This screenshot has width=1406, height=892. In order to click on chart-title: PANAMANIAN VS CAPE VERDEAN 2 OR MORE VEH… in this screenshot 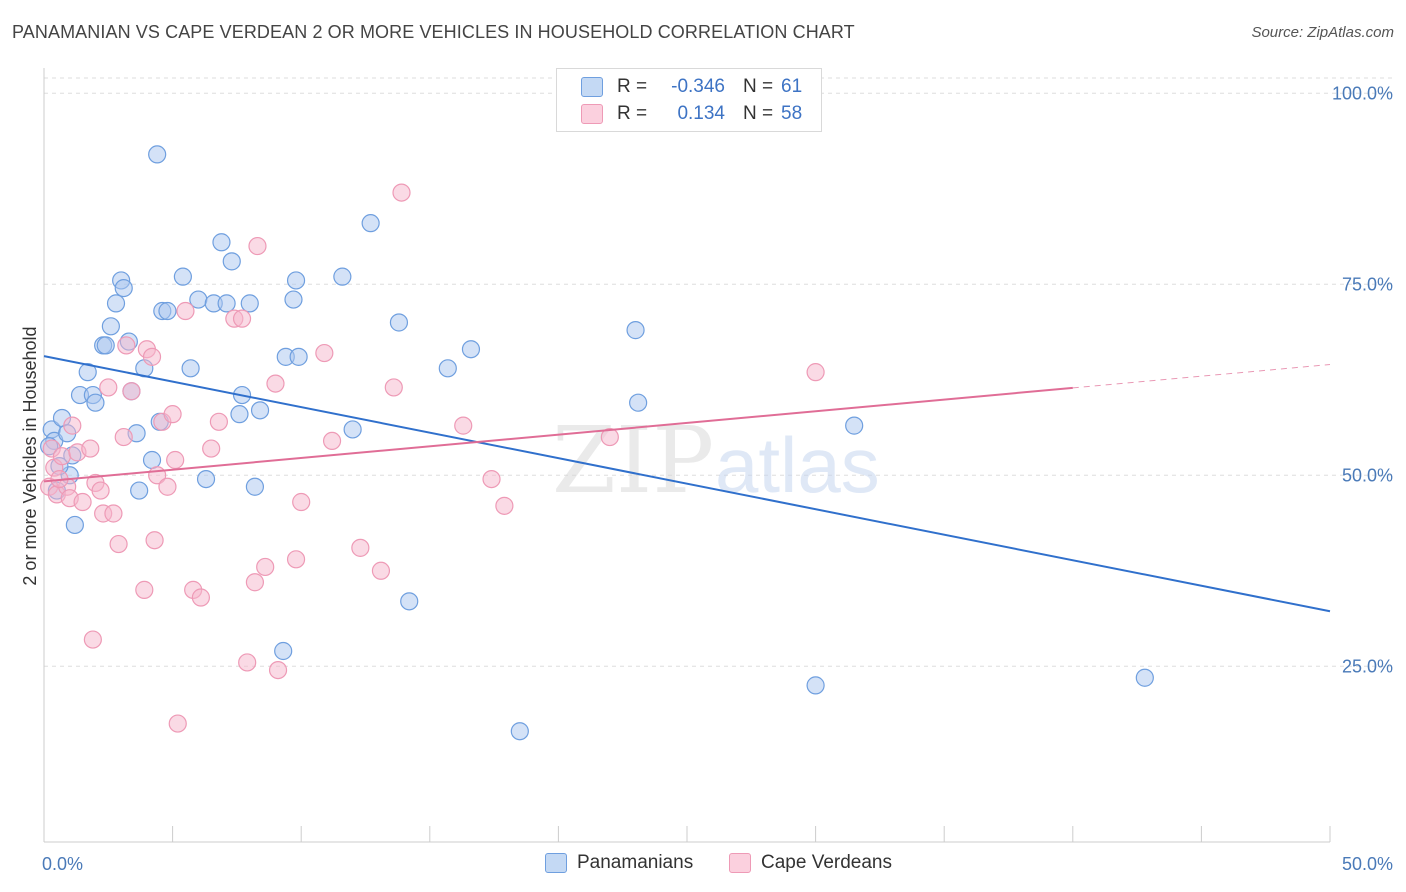, I will do `click(433, 32)`.